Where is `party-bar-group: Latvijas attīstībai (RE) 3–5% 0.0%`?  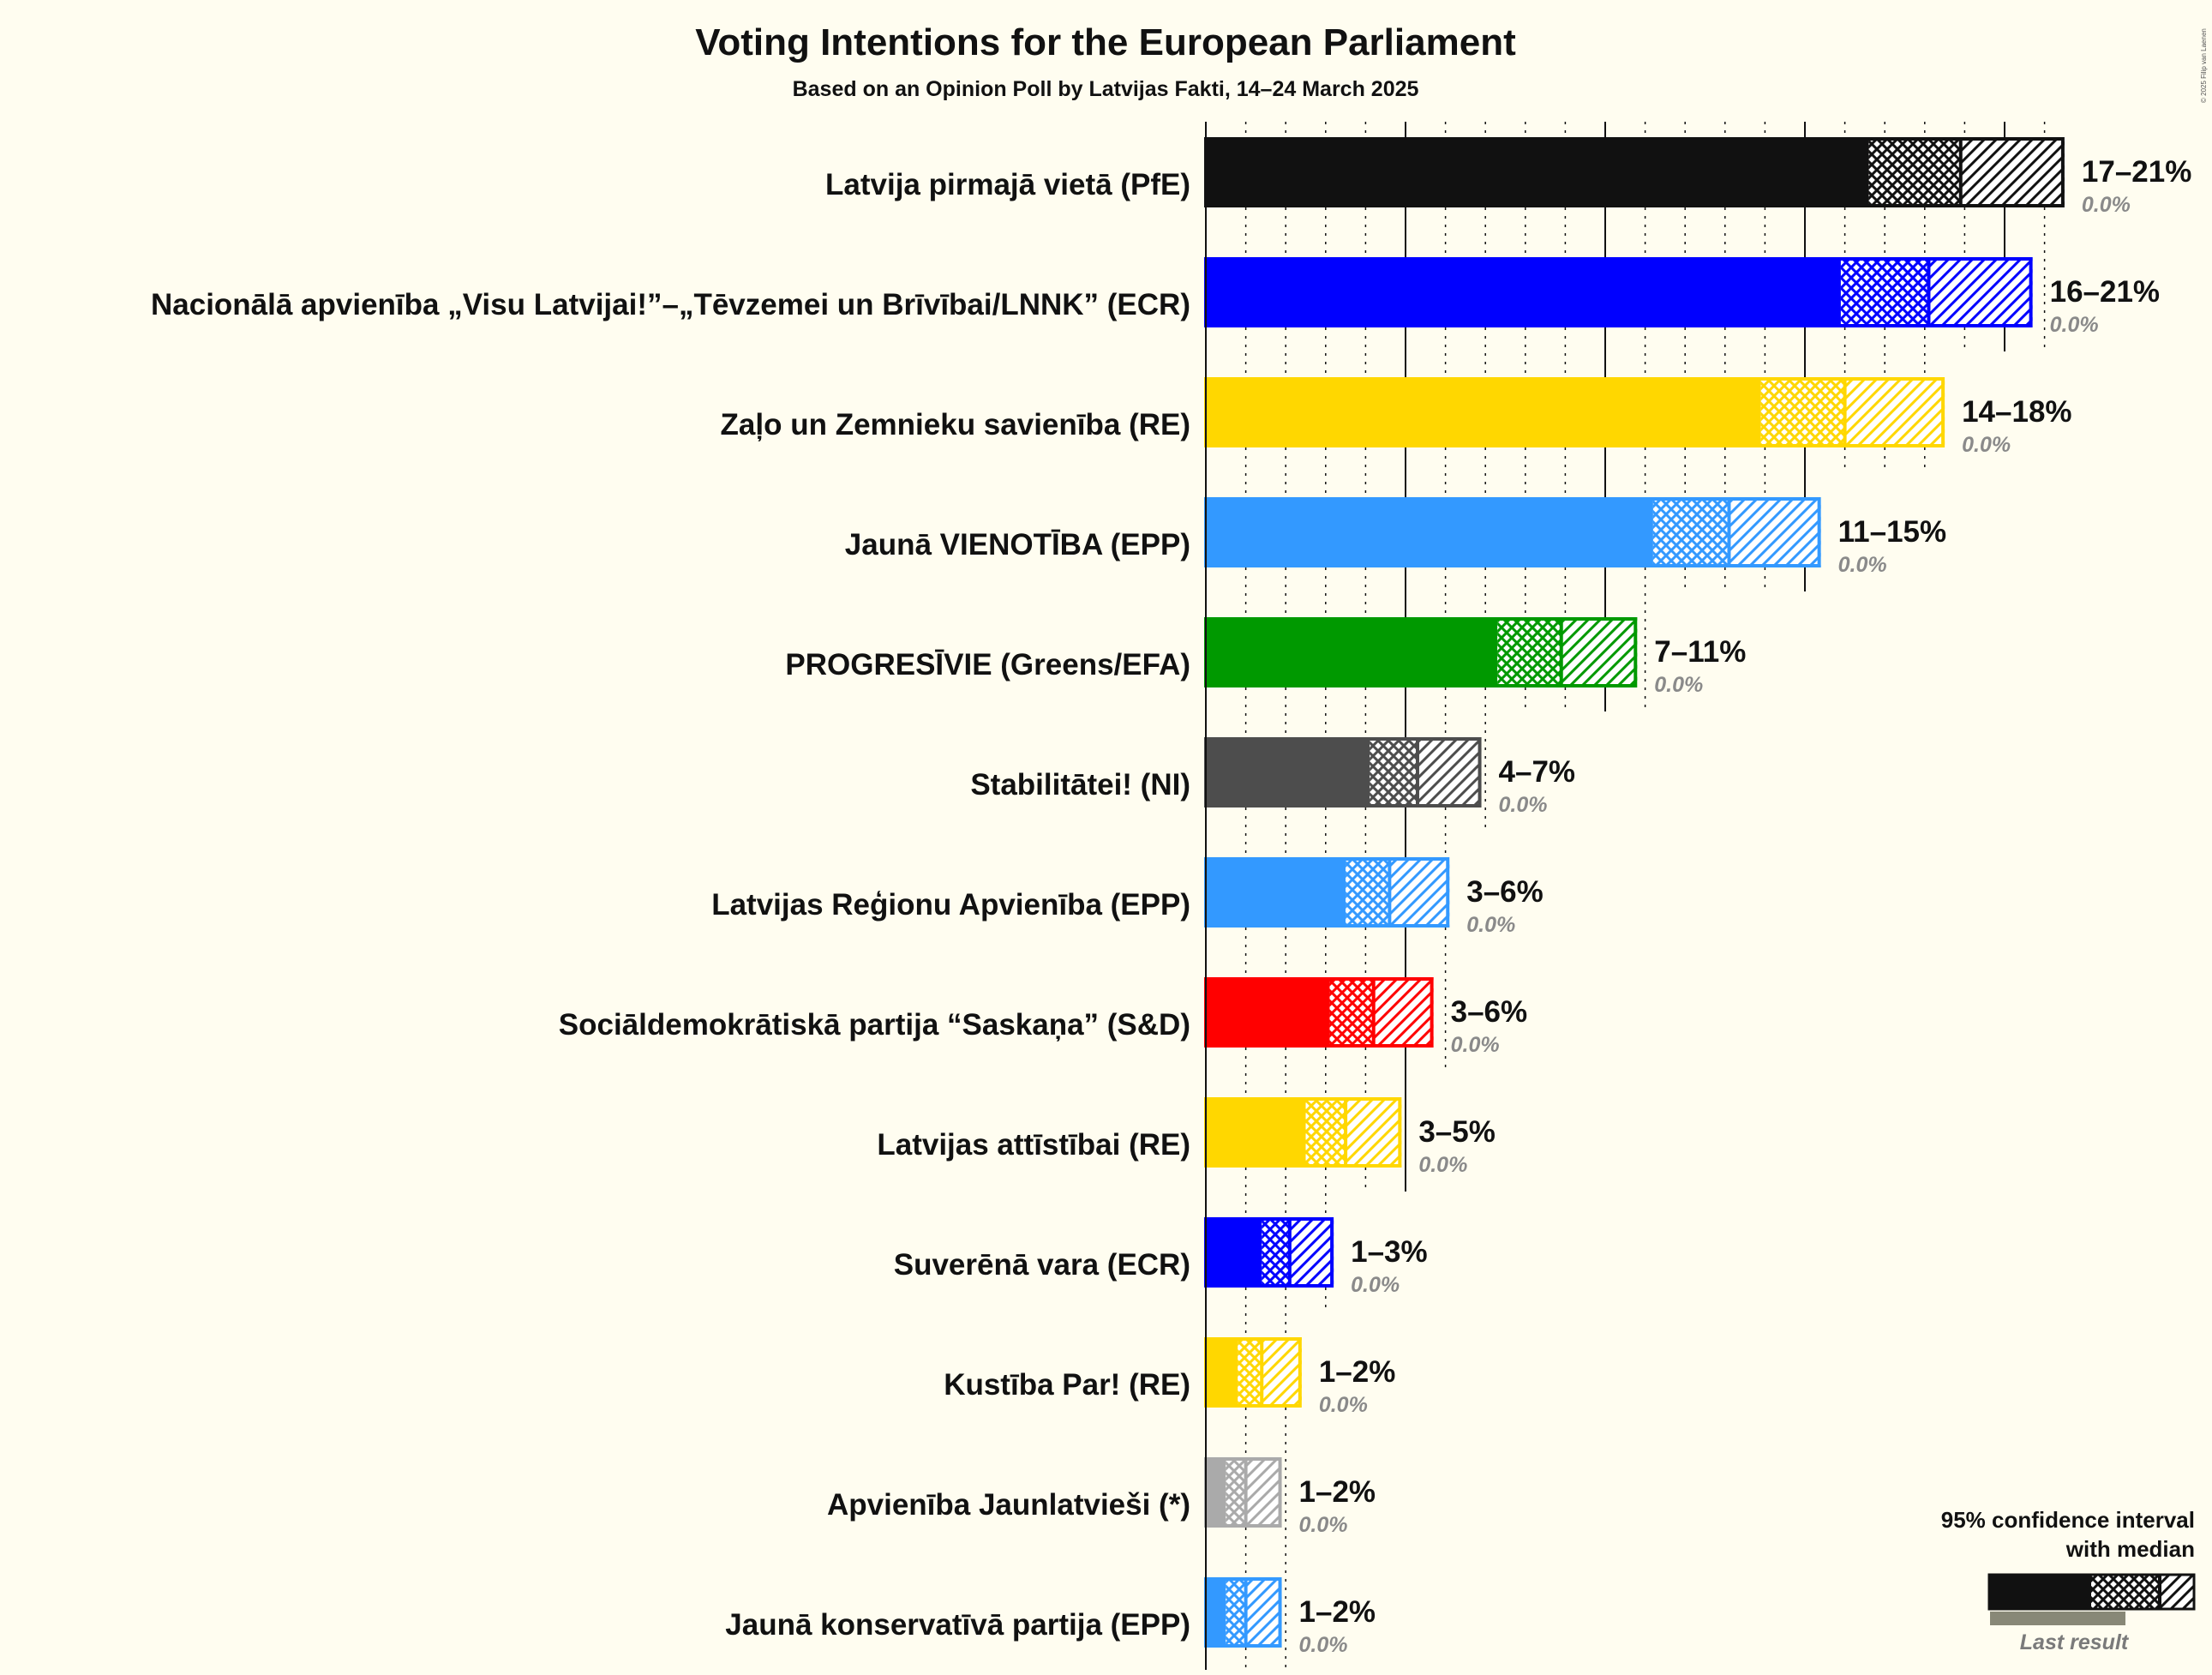
party-bar-group: Latvijas attīstībai (RE) 3–5% 0.0% is located at coordinates (1187, 1137).